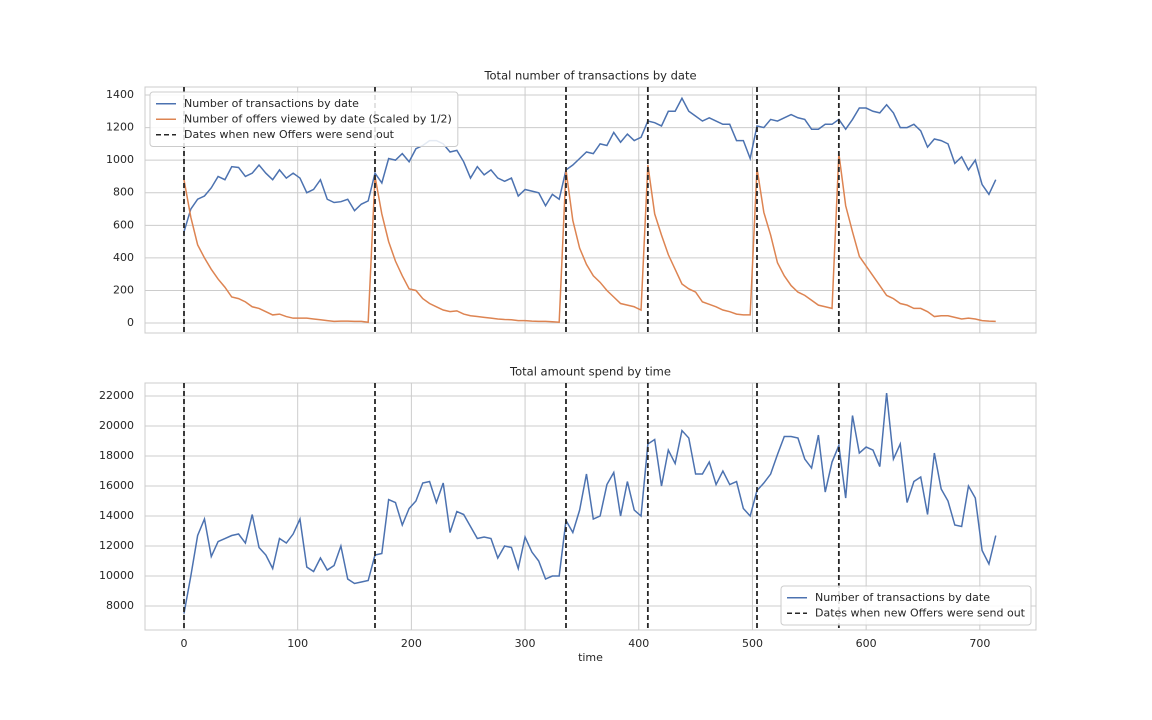 This screenshot has height=720, width=1152. What do you see at coordinates (866, 643) in the screenshot?
I see `x-tick-label: 600` at bounding box center [866, 643].